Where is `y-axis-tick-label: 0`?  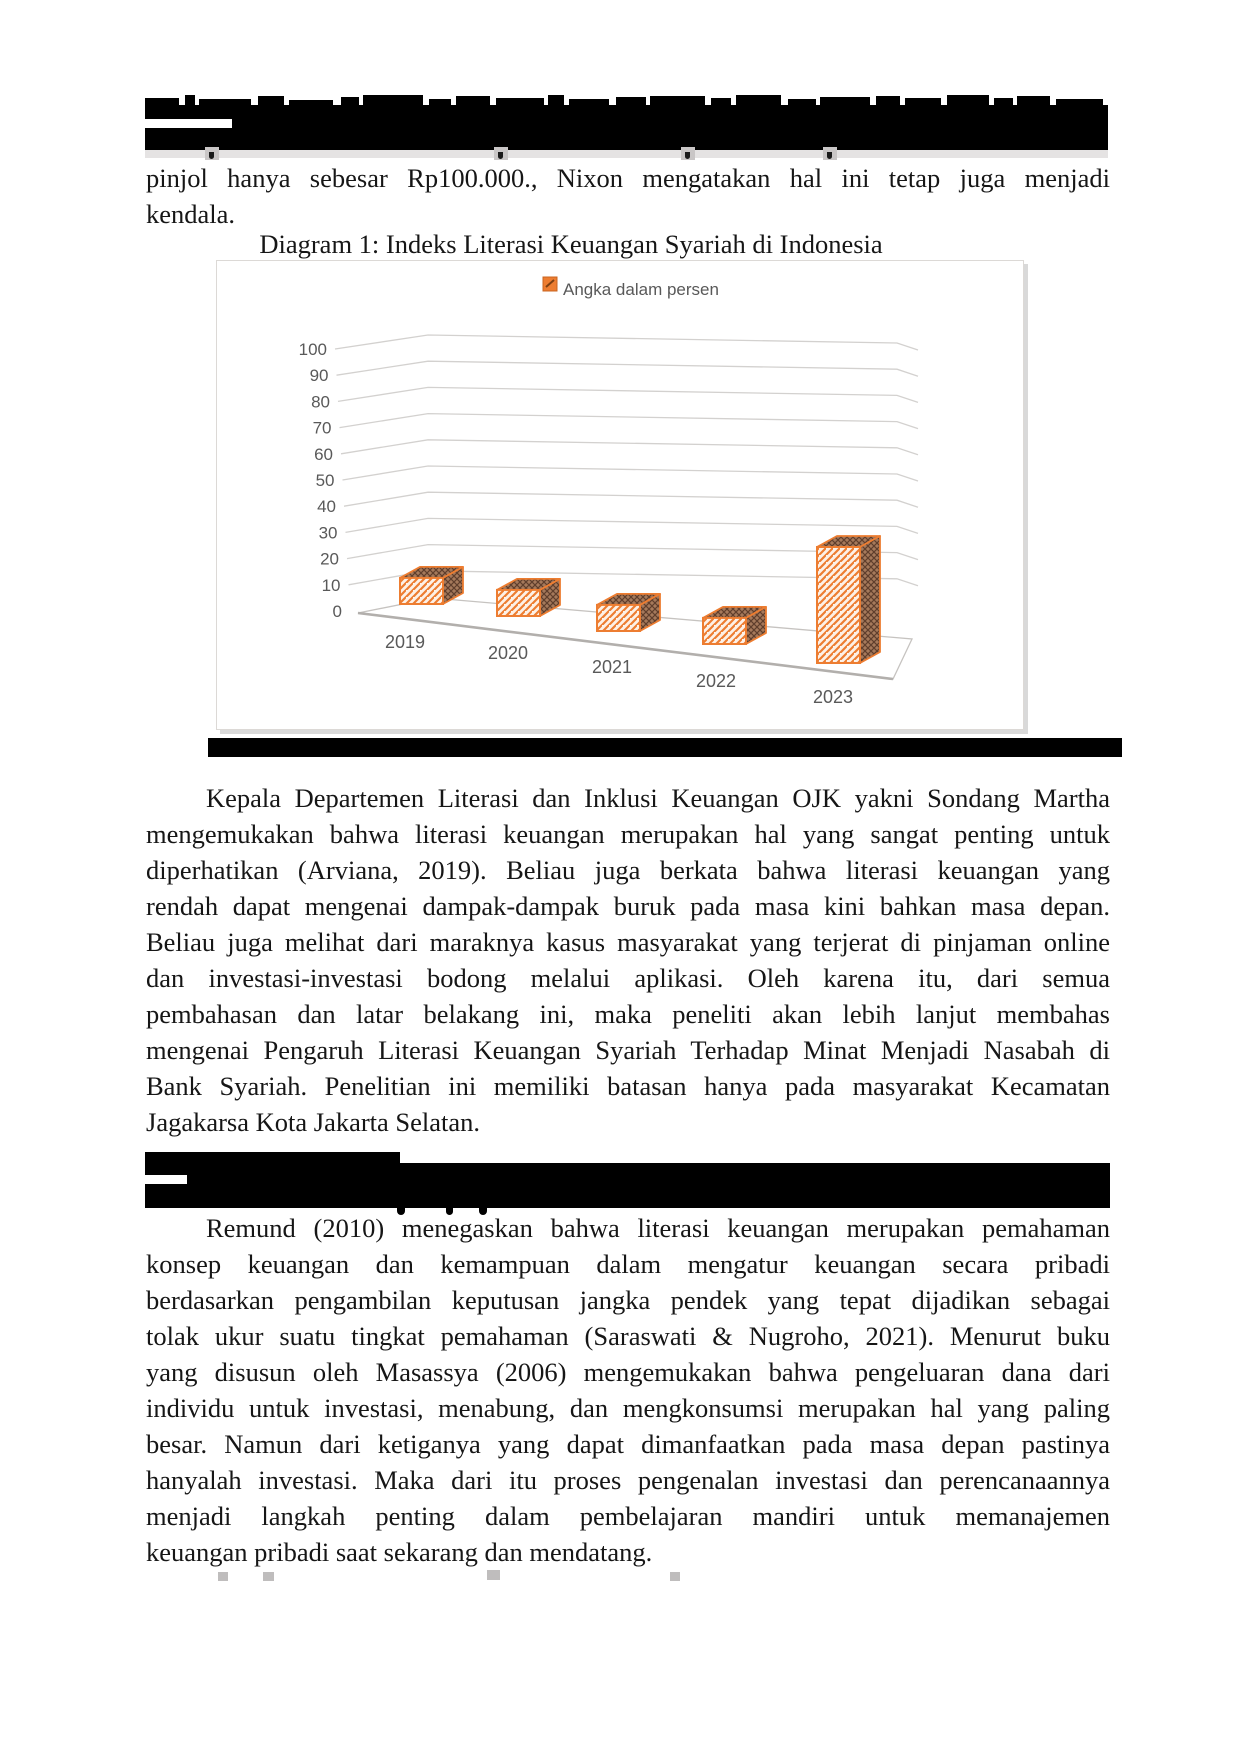 y-axis-tick-label: 0 is located at coordinates (337, 611).